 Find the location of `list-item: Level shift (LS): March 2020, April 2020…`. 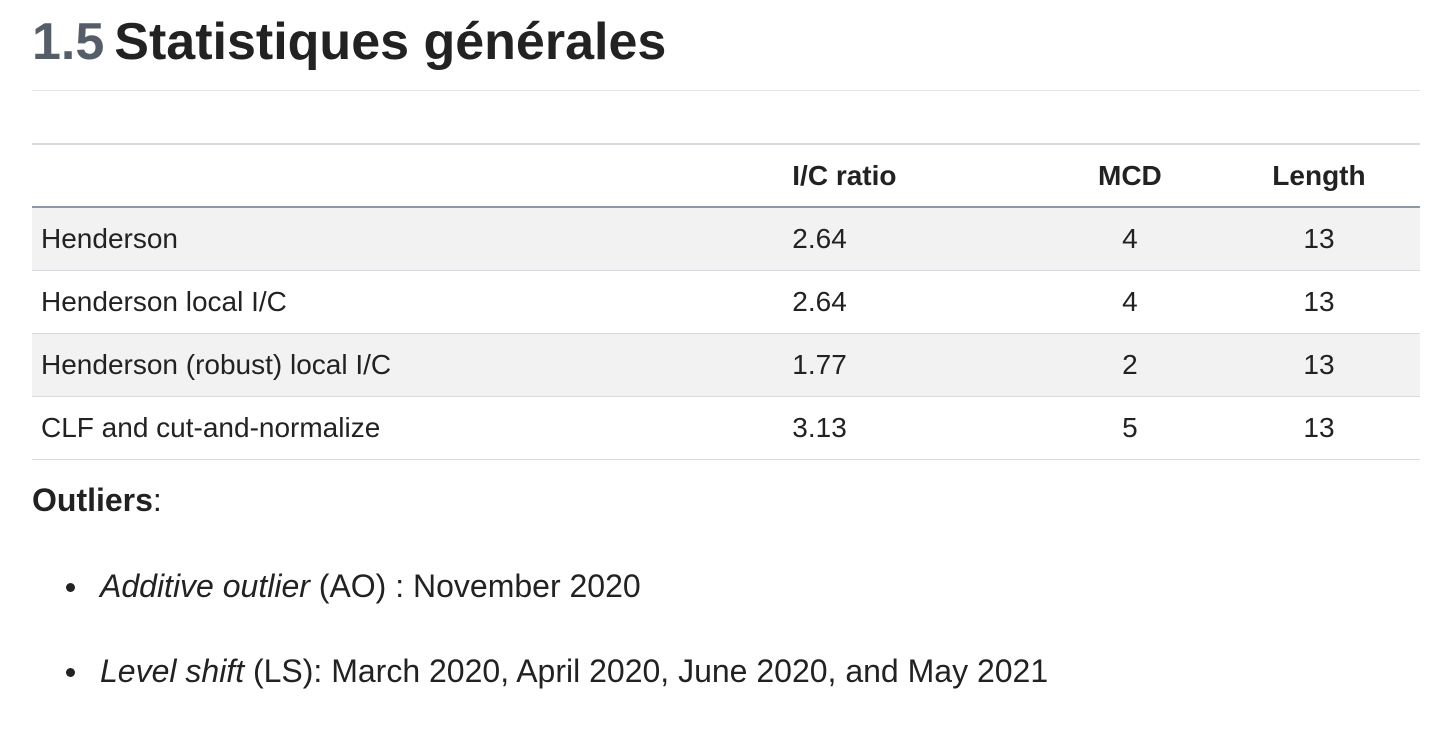

list-item: Level shift (LS): March 2020, April 2020… is located at coordinates (540, 671).